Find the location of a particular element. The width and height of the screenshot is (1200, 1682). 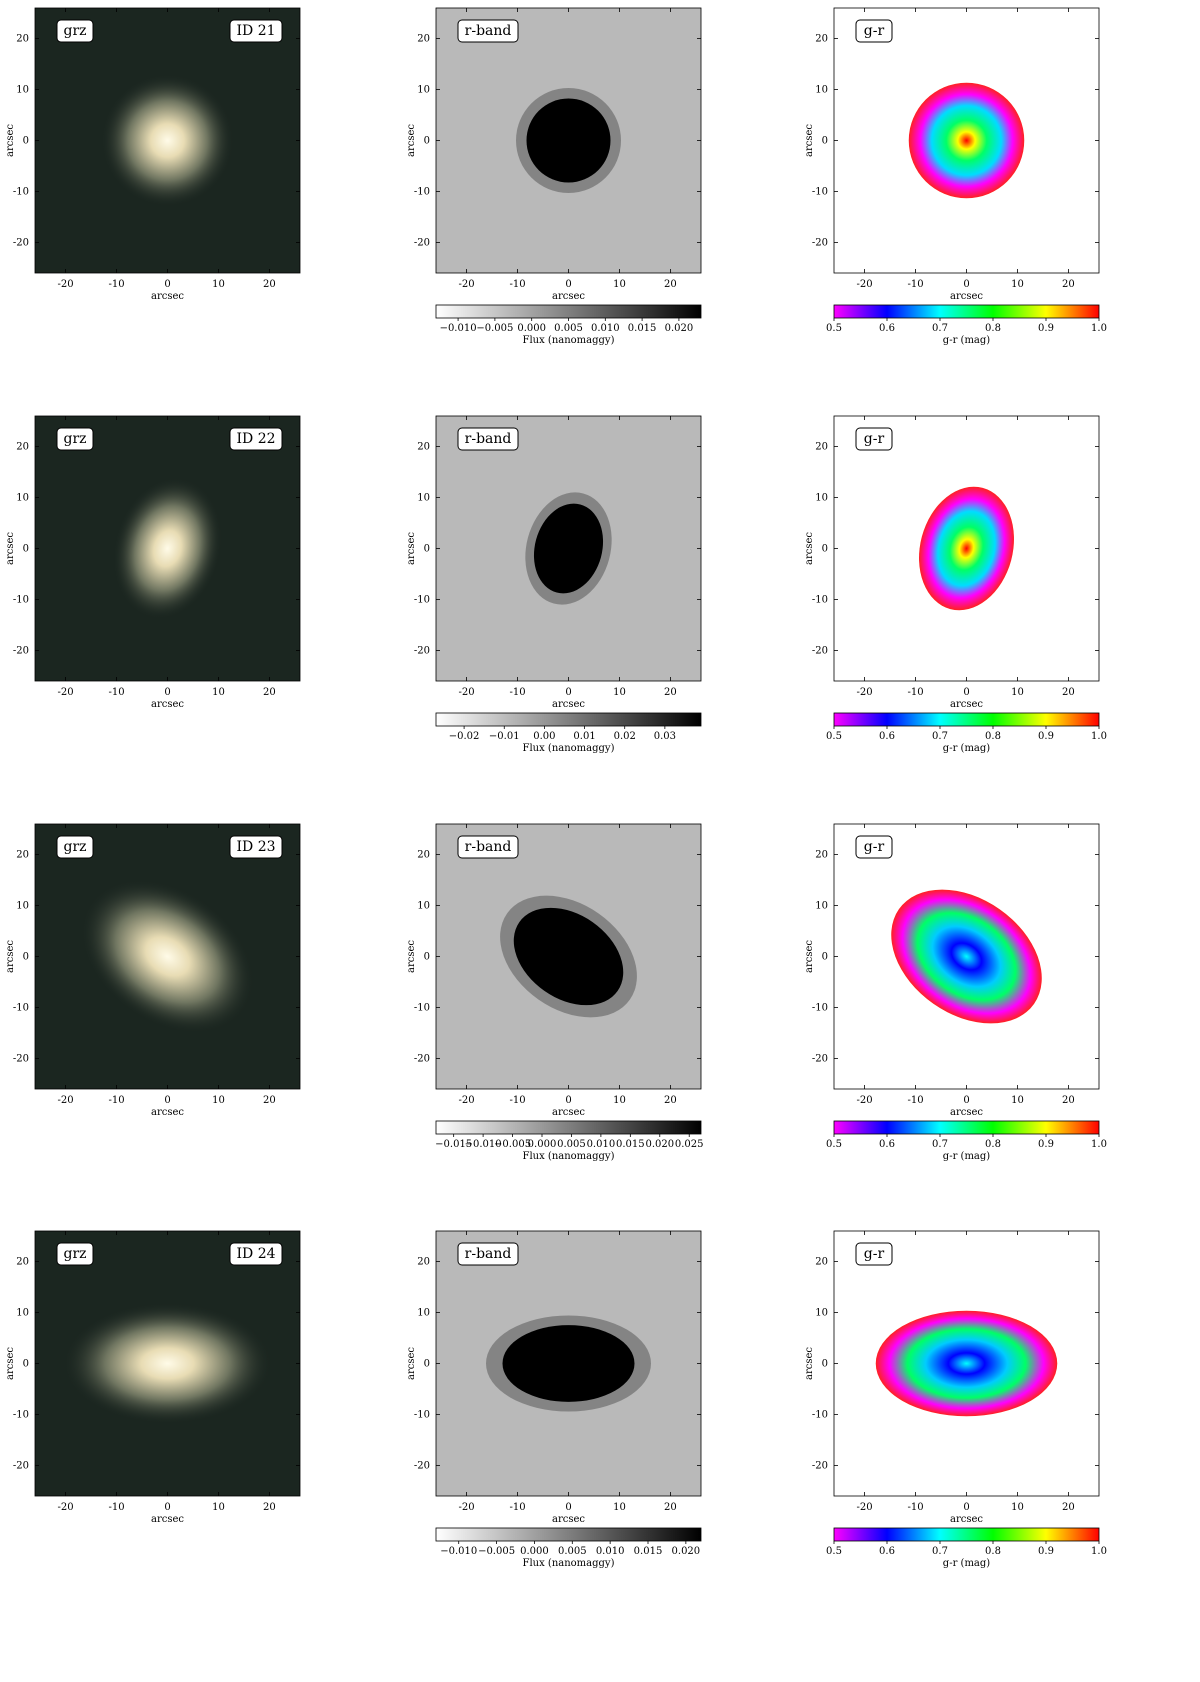

grz-label: grz is located at coordinates (74, 847).